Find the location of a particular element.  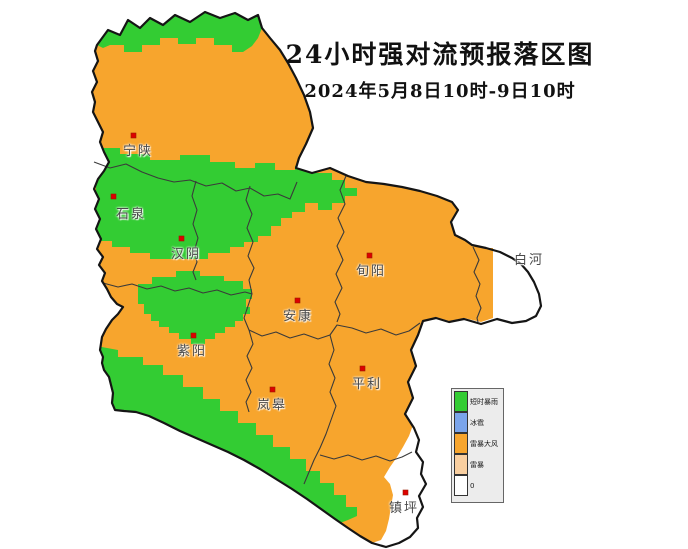

legend-item-thunderstorm: 雷暴 is located at coordinates (478, 464).